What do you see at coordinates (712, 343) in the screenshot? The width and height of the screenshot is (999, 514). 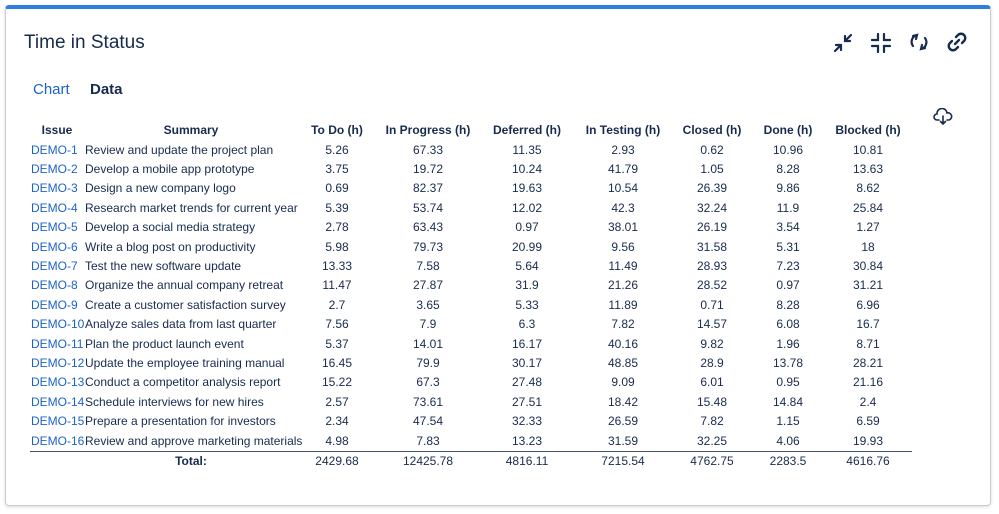 I see `cell-value: 9.82` at bounding box center [712, 343].